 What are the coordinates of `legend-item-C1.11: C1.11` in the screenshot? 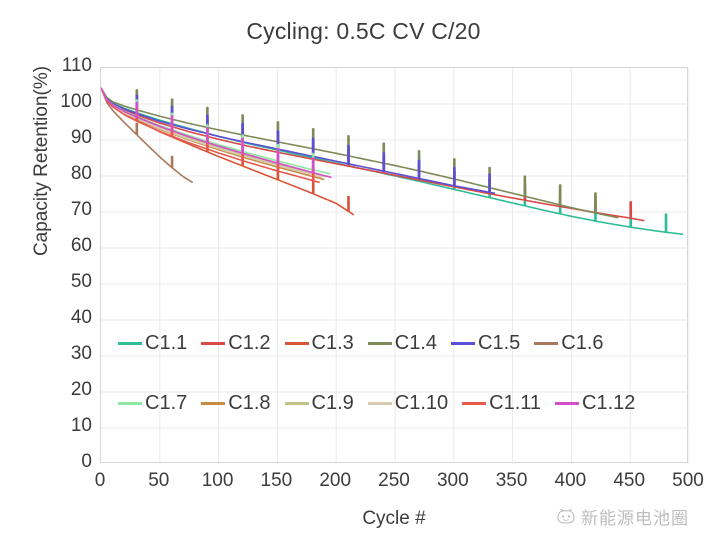 It's located at (501, 403).